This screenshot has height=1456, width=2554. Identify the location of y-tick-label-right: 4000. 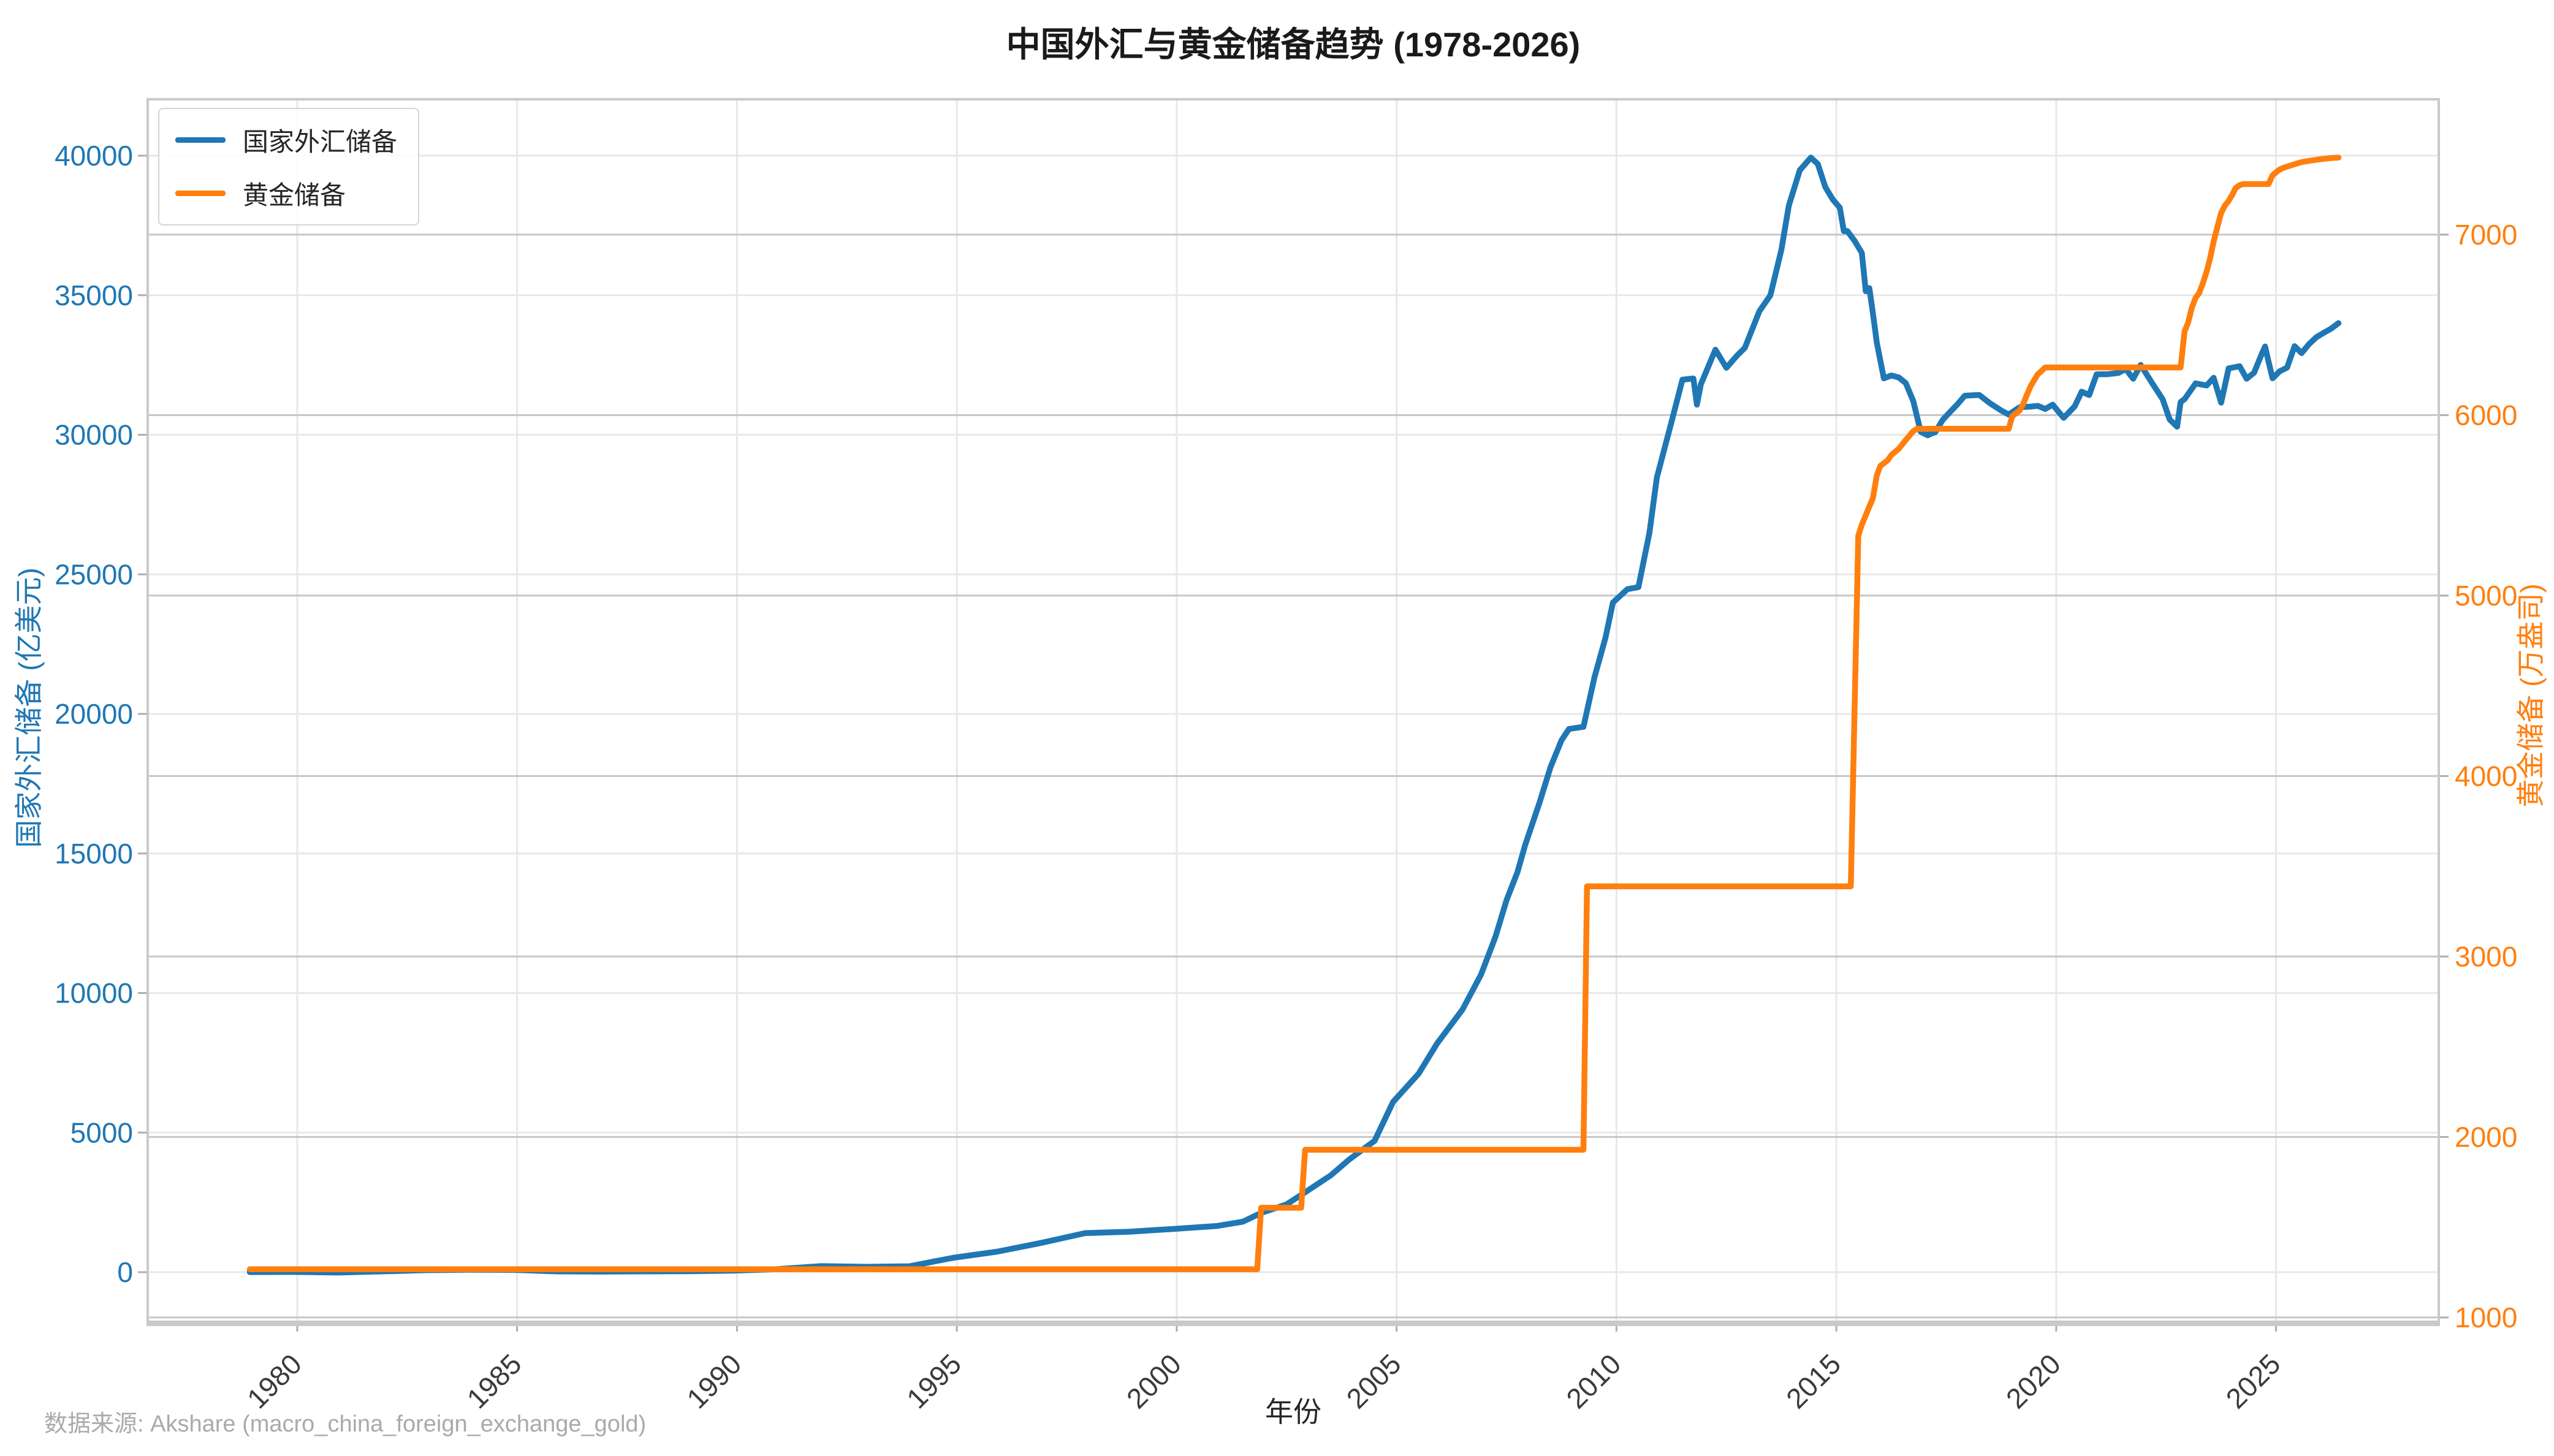
(2486, 776).